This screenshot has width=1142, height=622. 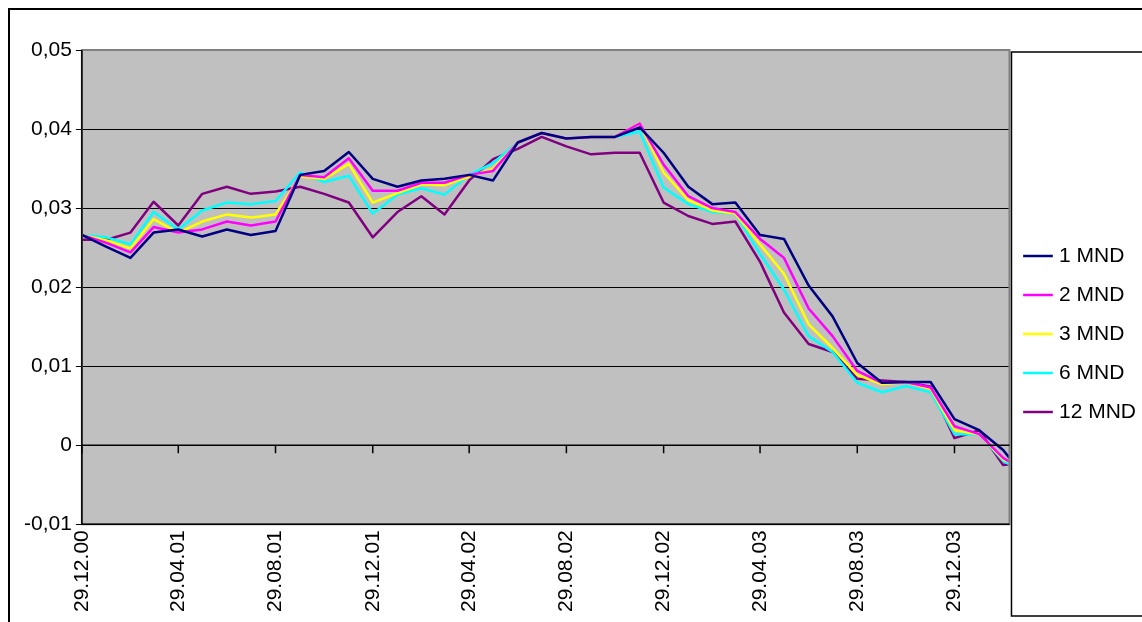 What do you see at coordinates (51, 285) in the screenshot?
I see `y-tick-label: 0,02` at bounding box center [51, 285].